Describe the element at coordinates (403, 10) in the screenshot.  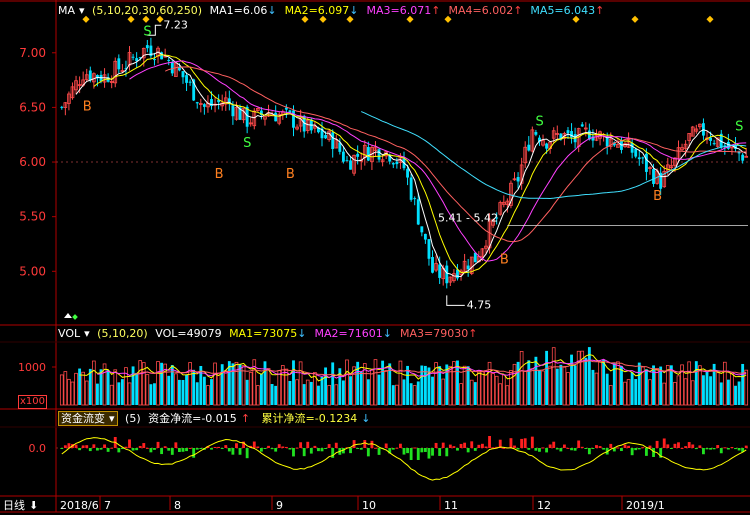
I see `main-ma3-value: MA3=6.071↑` at that location.